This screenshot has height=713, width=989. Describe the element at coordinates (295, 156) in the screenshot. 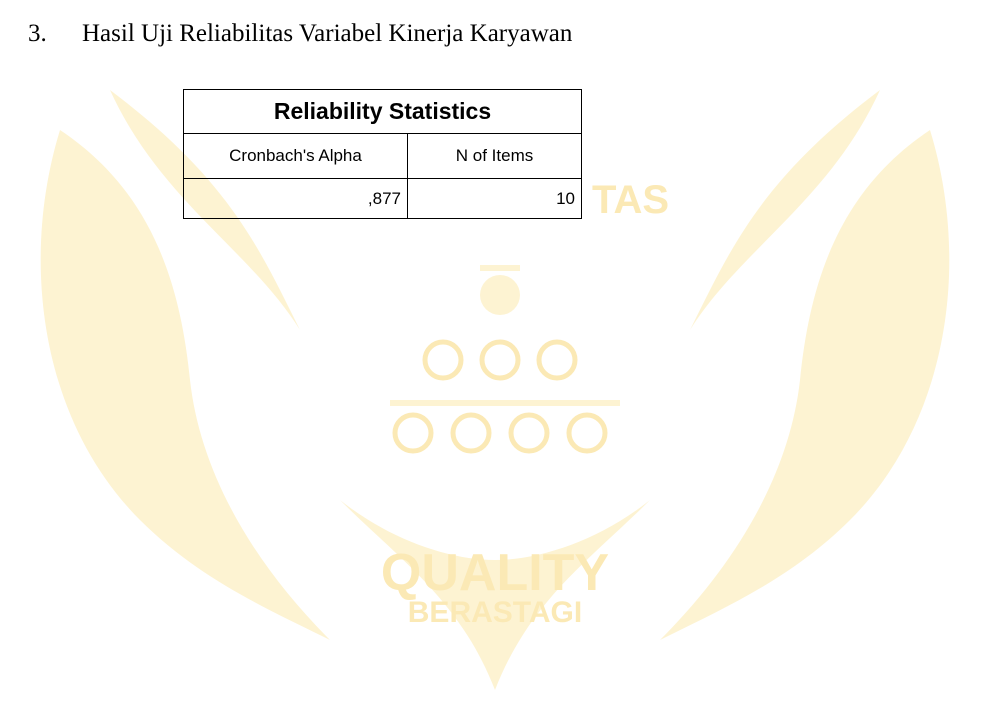

I see `column-header: Cronbach's Alpha` at that location.